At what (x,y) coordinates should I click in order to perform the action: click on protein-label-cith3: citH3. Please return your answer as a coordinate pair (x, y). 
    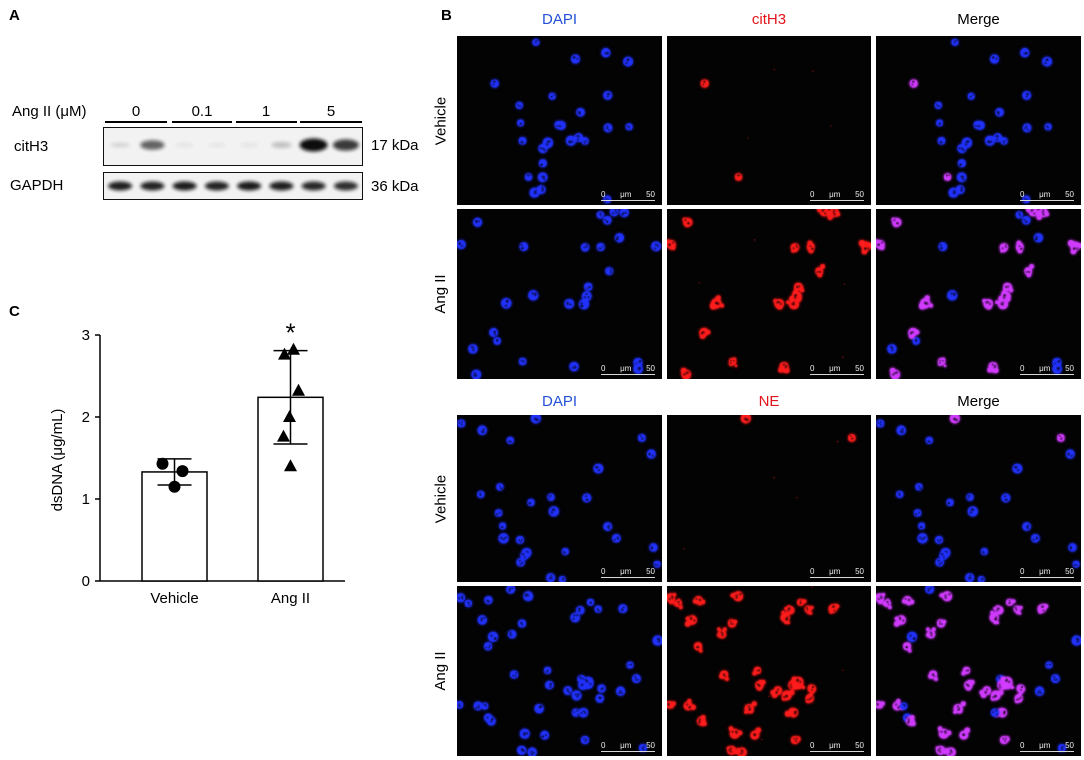
    Looking at the image, I should click on (31, 146).